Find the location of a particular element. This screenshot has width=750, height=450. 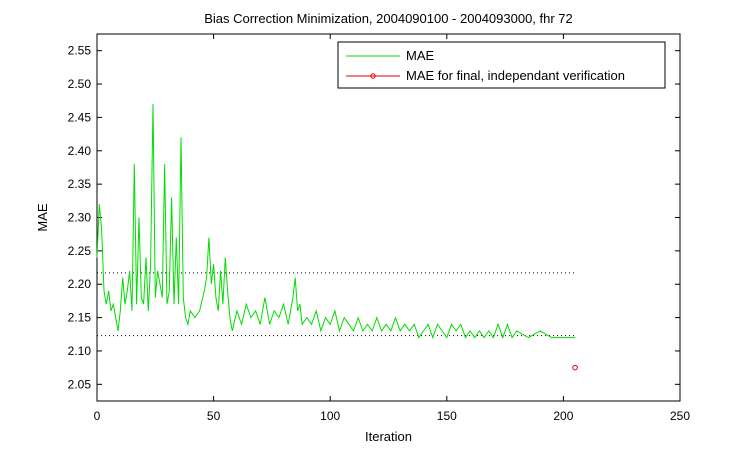

y-tick-label: 2.35 is located at coordinates (80, 184).